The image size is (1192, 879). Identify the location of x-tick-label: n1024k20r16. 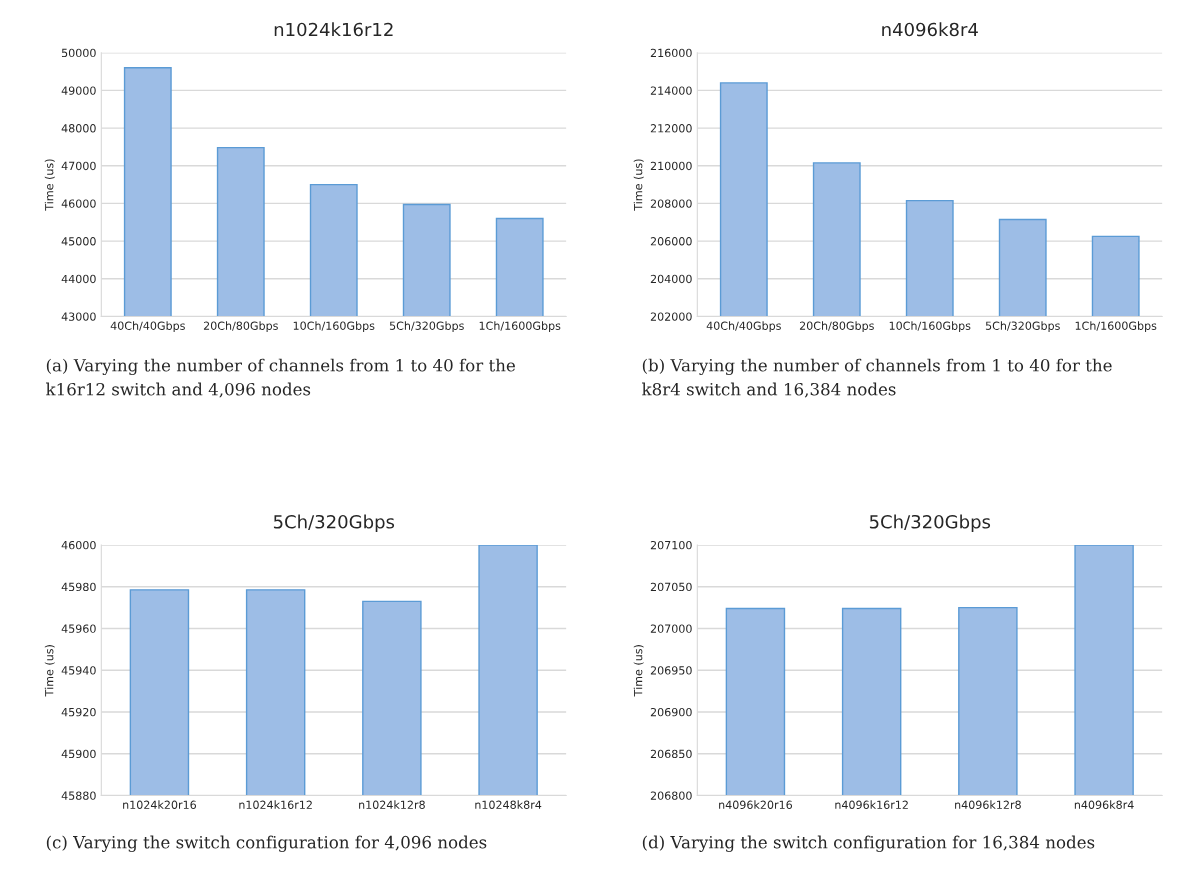
(160, 804).